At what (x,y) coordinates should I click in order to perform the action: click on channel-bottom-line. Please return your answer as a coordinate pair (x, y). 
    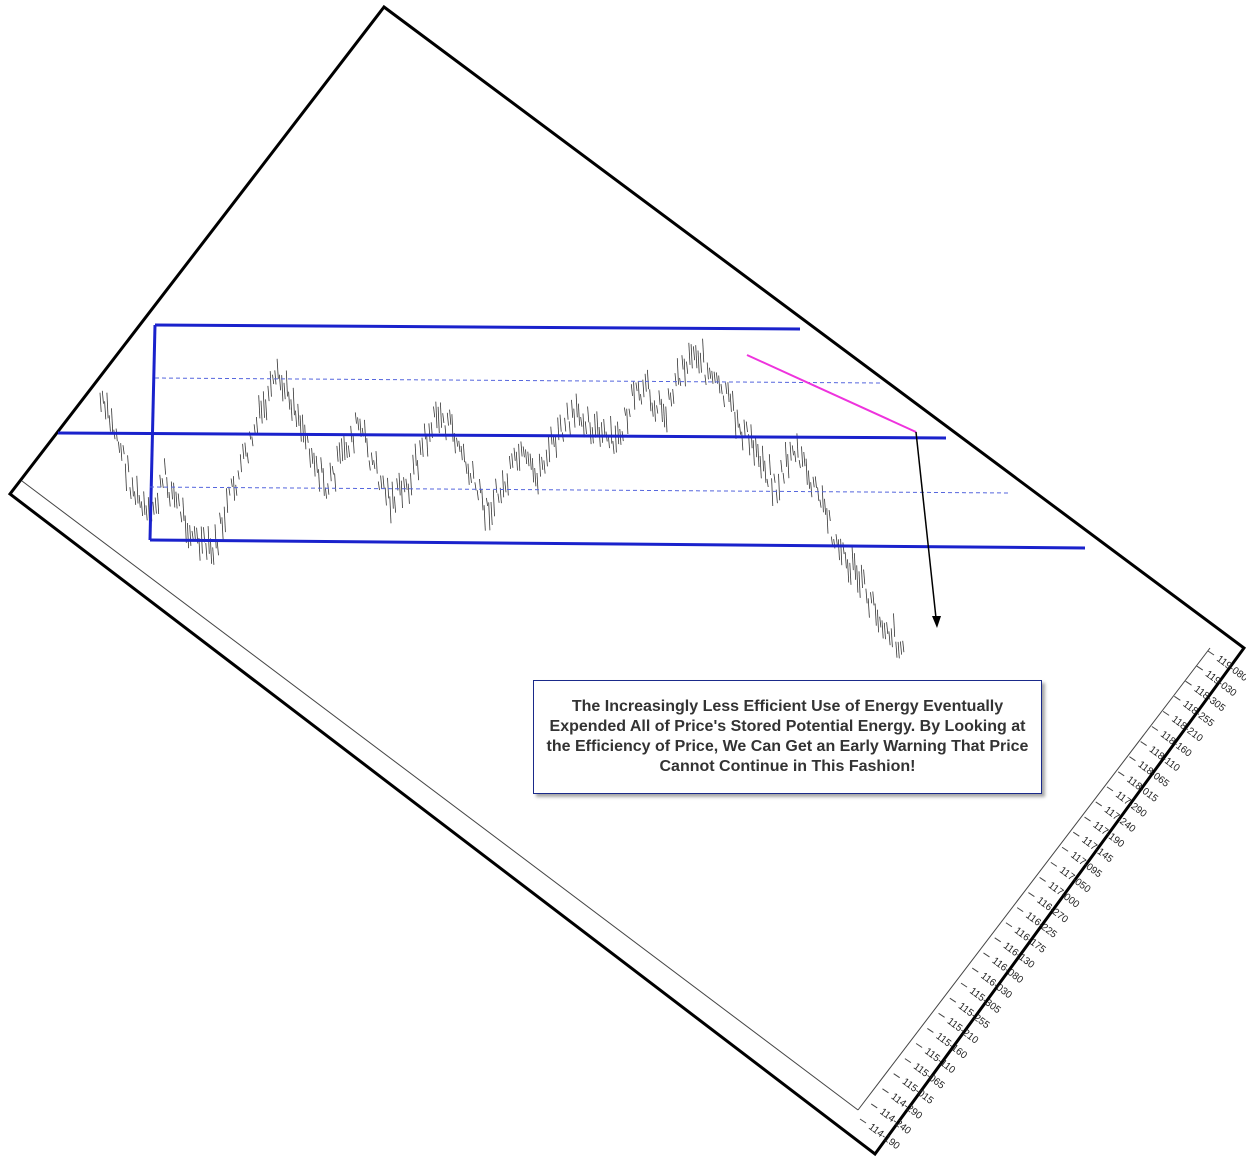
    Looking at the image, I should click on (617, 544).